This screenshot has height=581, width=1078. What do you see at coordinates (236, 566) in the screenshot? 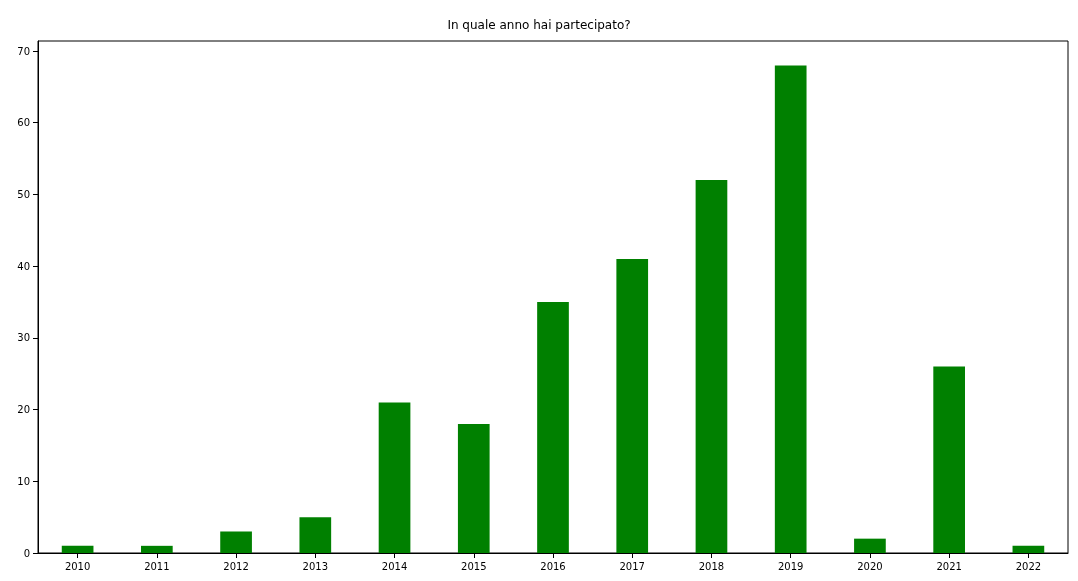
I see `x-tick-label: 2012` at bounding box center [236, 566].